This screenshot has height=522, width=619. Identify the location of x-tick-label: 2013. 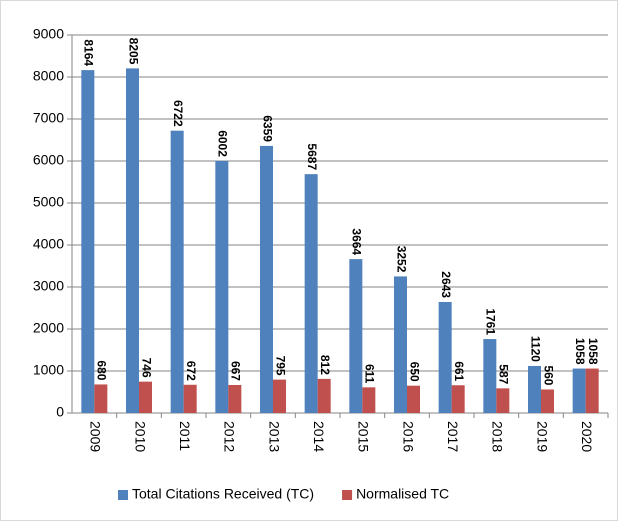
(274, 436).